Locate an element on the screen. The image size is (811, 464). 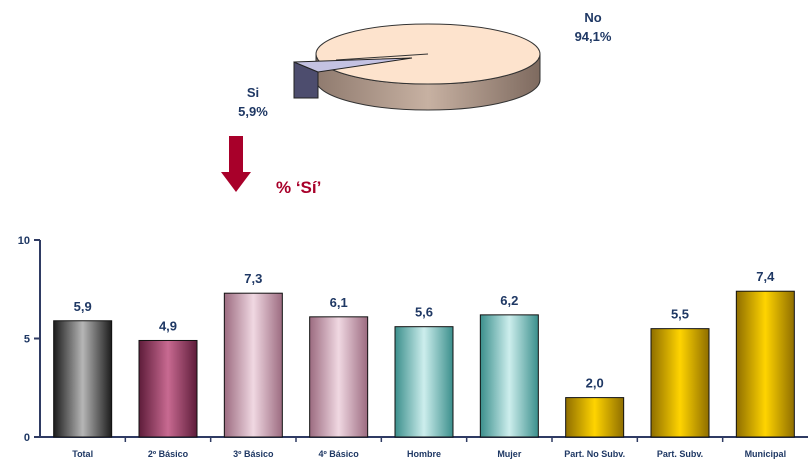
x-category-label: 2º Básico is located at coordinates (168, 454).